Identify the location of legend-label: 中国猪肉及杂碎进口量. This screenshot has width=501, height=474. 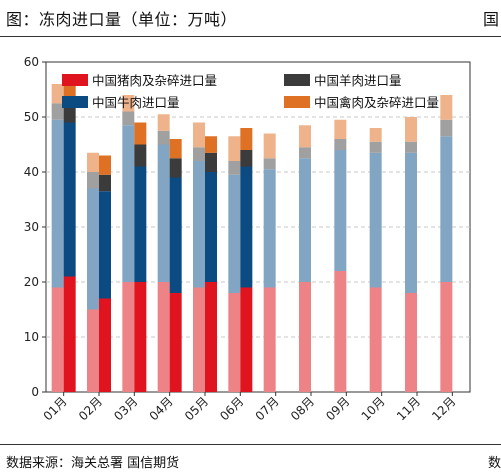
(154, 80).